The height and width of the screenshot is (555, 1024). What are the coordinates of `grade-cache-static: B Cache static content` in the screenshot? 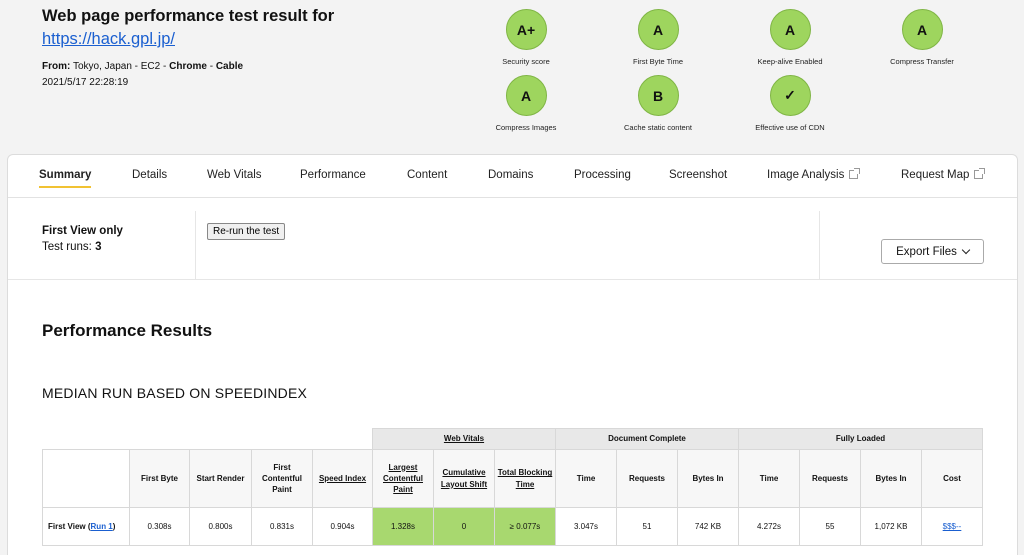 It's located at (658, 103).